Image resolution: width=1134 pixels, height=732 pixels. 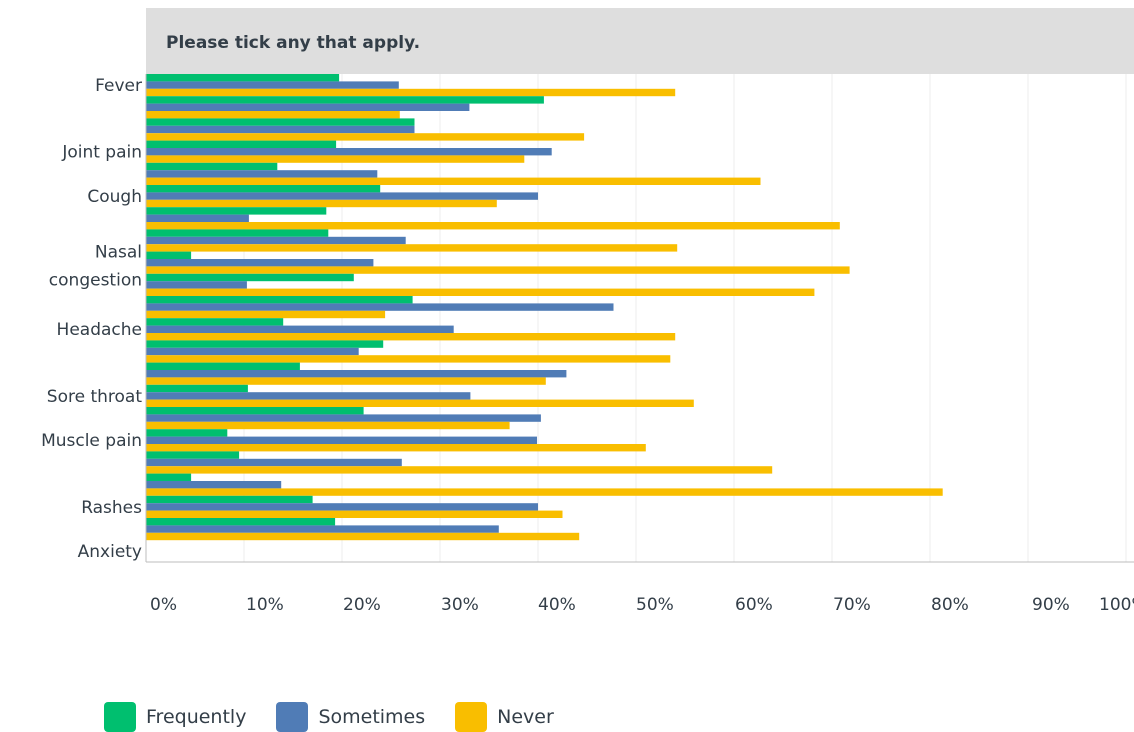 What do you see at coordinates (525, 717) in the screenshot?
I see `legend-label-never: Never` at bounding box center [525, 717].